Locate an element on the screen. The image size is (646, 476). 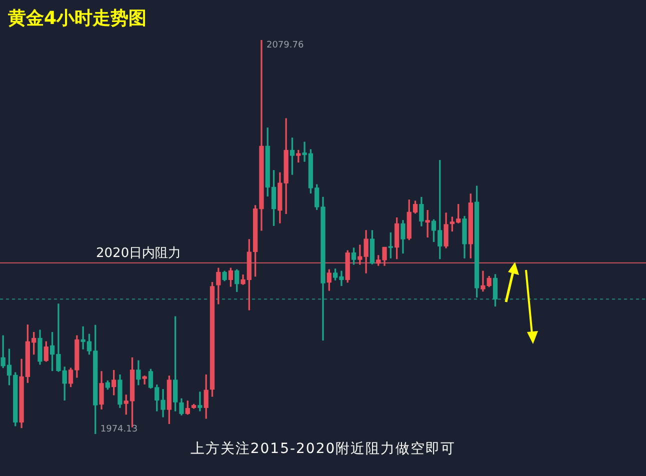
ref-line-label: 2020日内阻力 is located at coordinates (139, 253).